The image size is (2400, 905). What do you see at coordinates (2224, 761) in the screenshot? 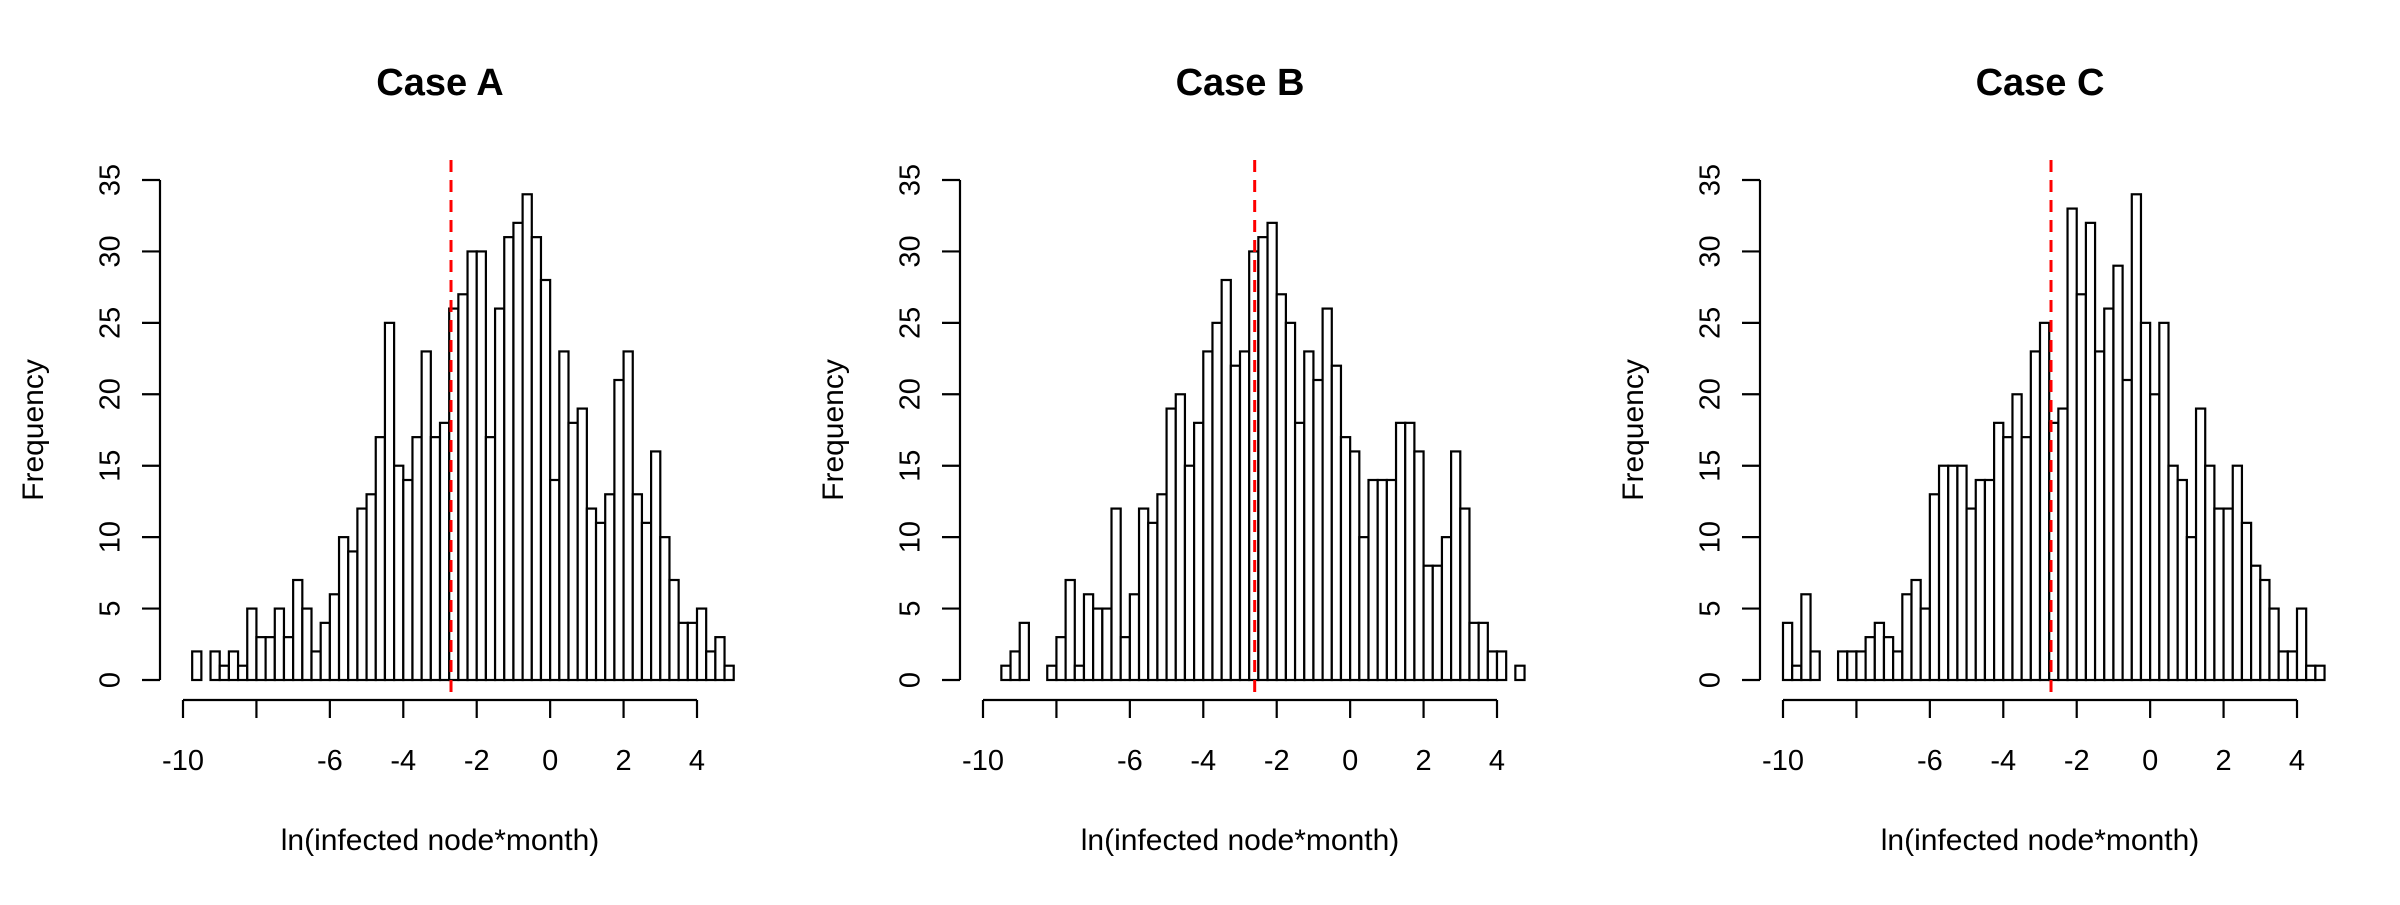
I see `x-tick-label: 2` at bounding box center [2224, 761].